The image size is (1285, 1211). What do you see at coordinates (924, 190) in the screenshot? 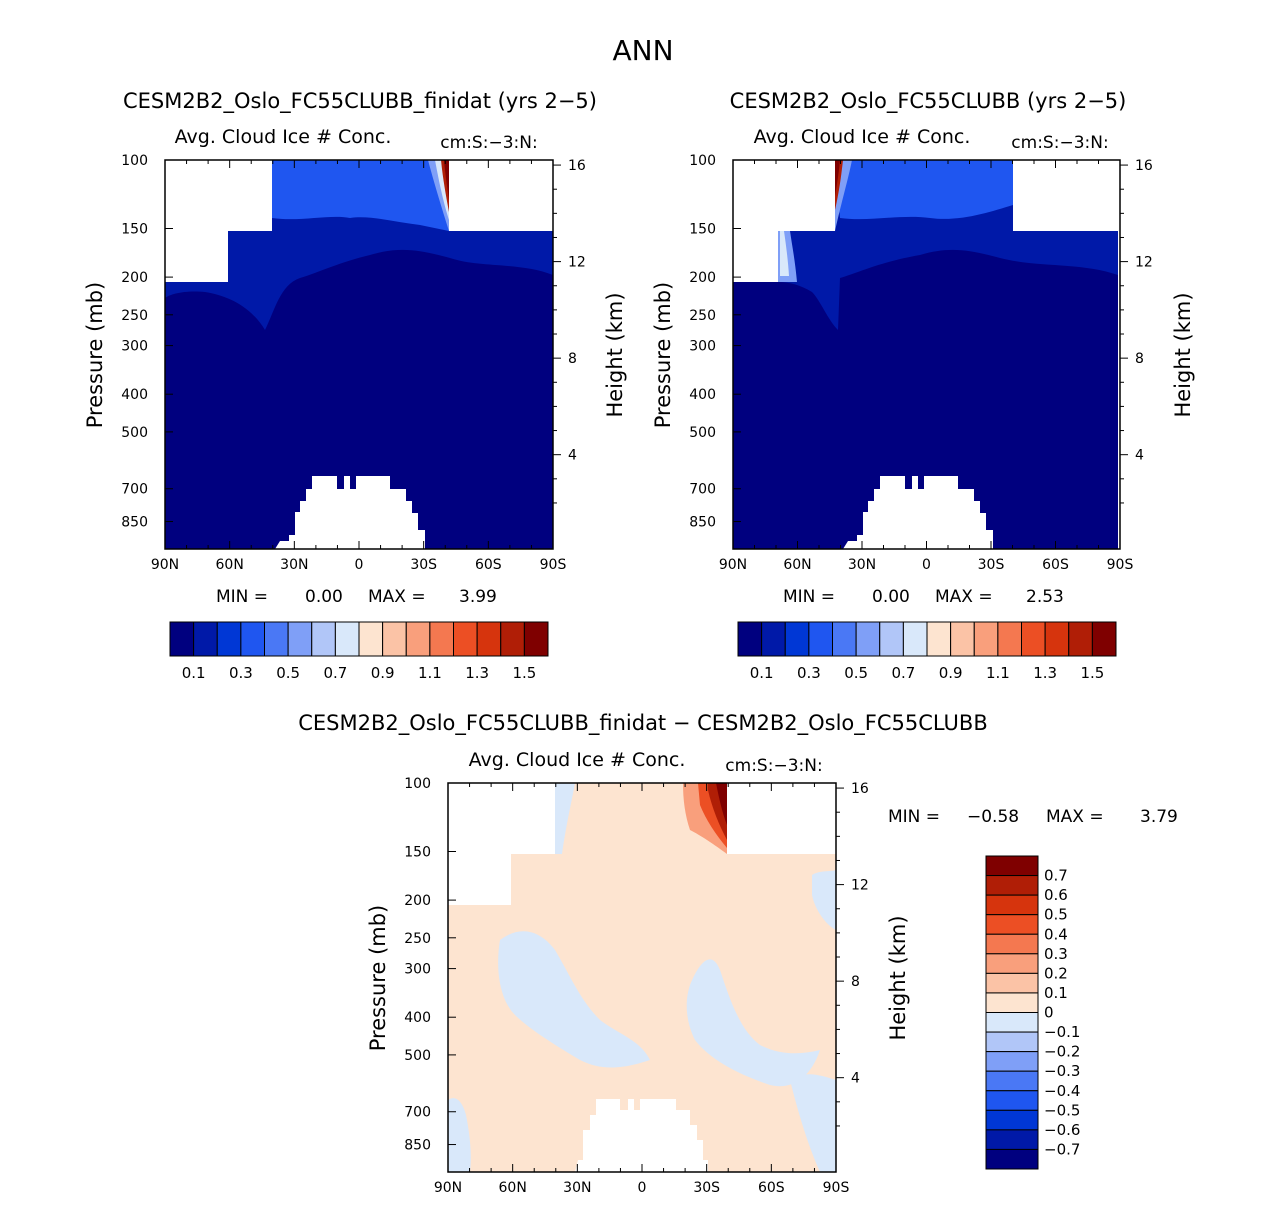
I see `field-top-band` at bounding box center [924, 190].